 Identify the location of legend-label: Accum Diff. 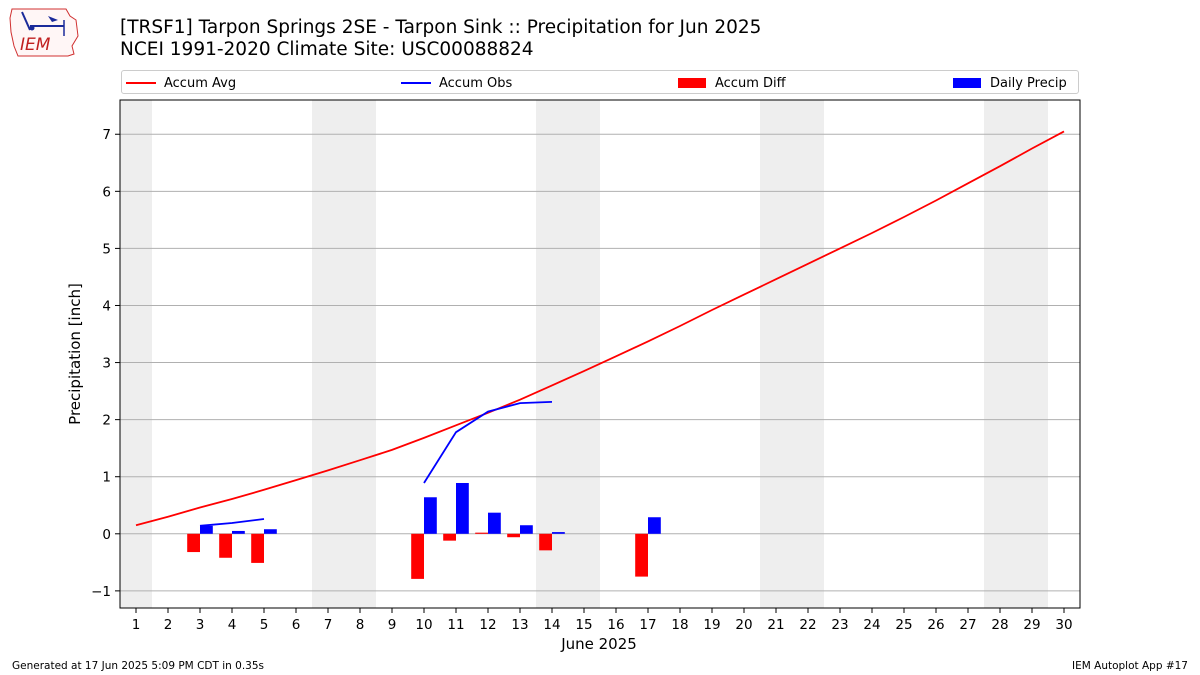
(750, 83).